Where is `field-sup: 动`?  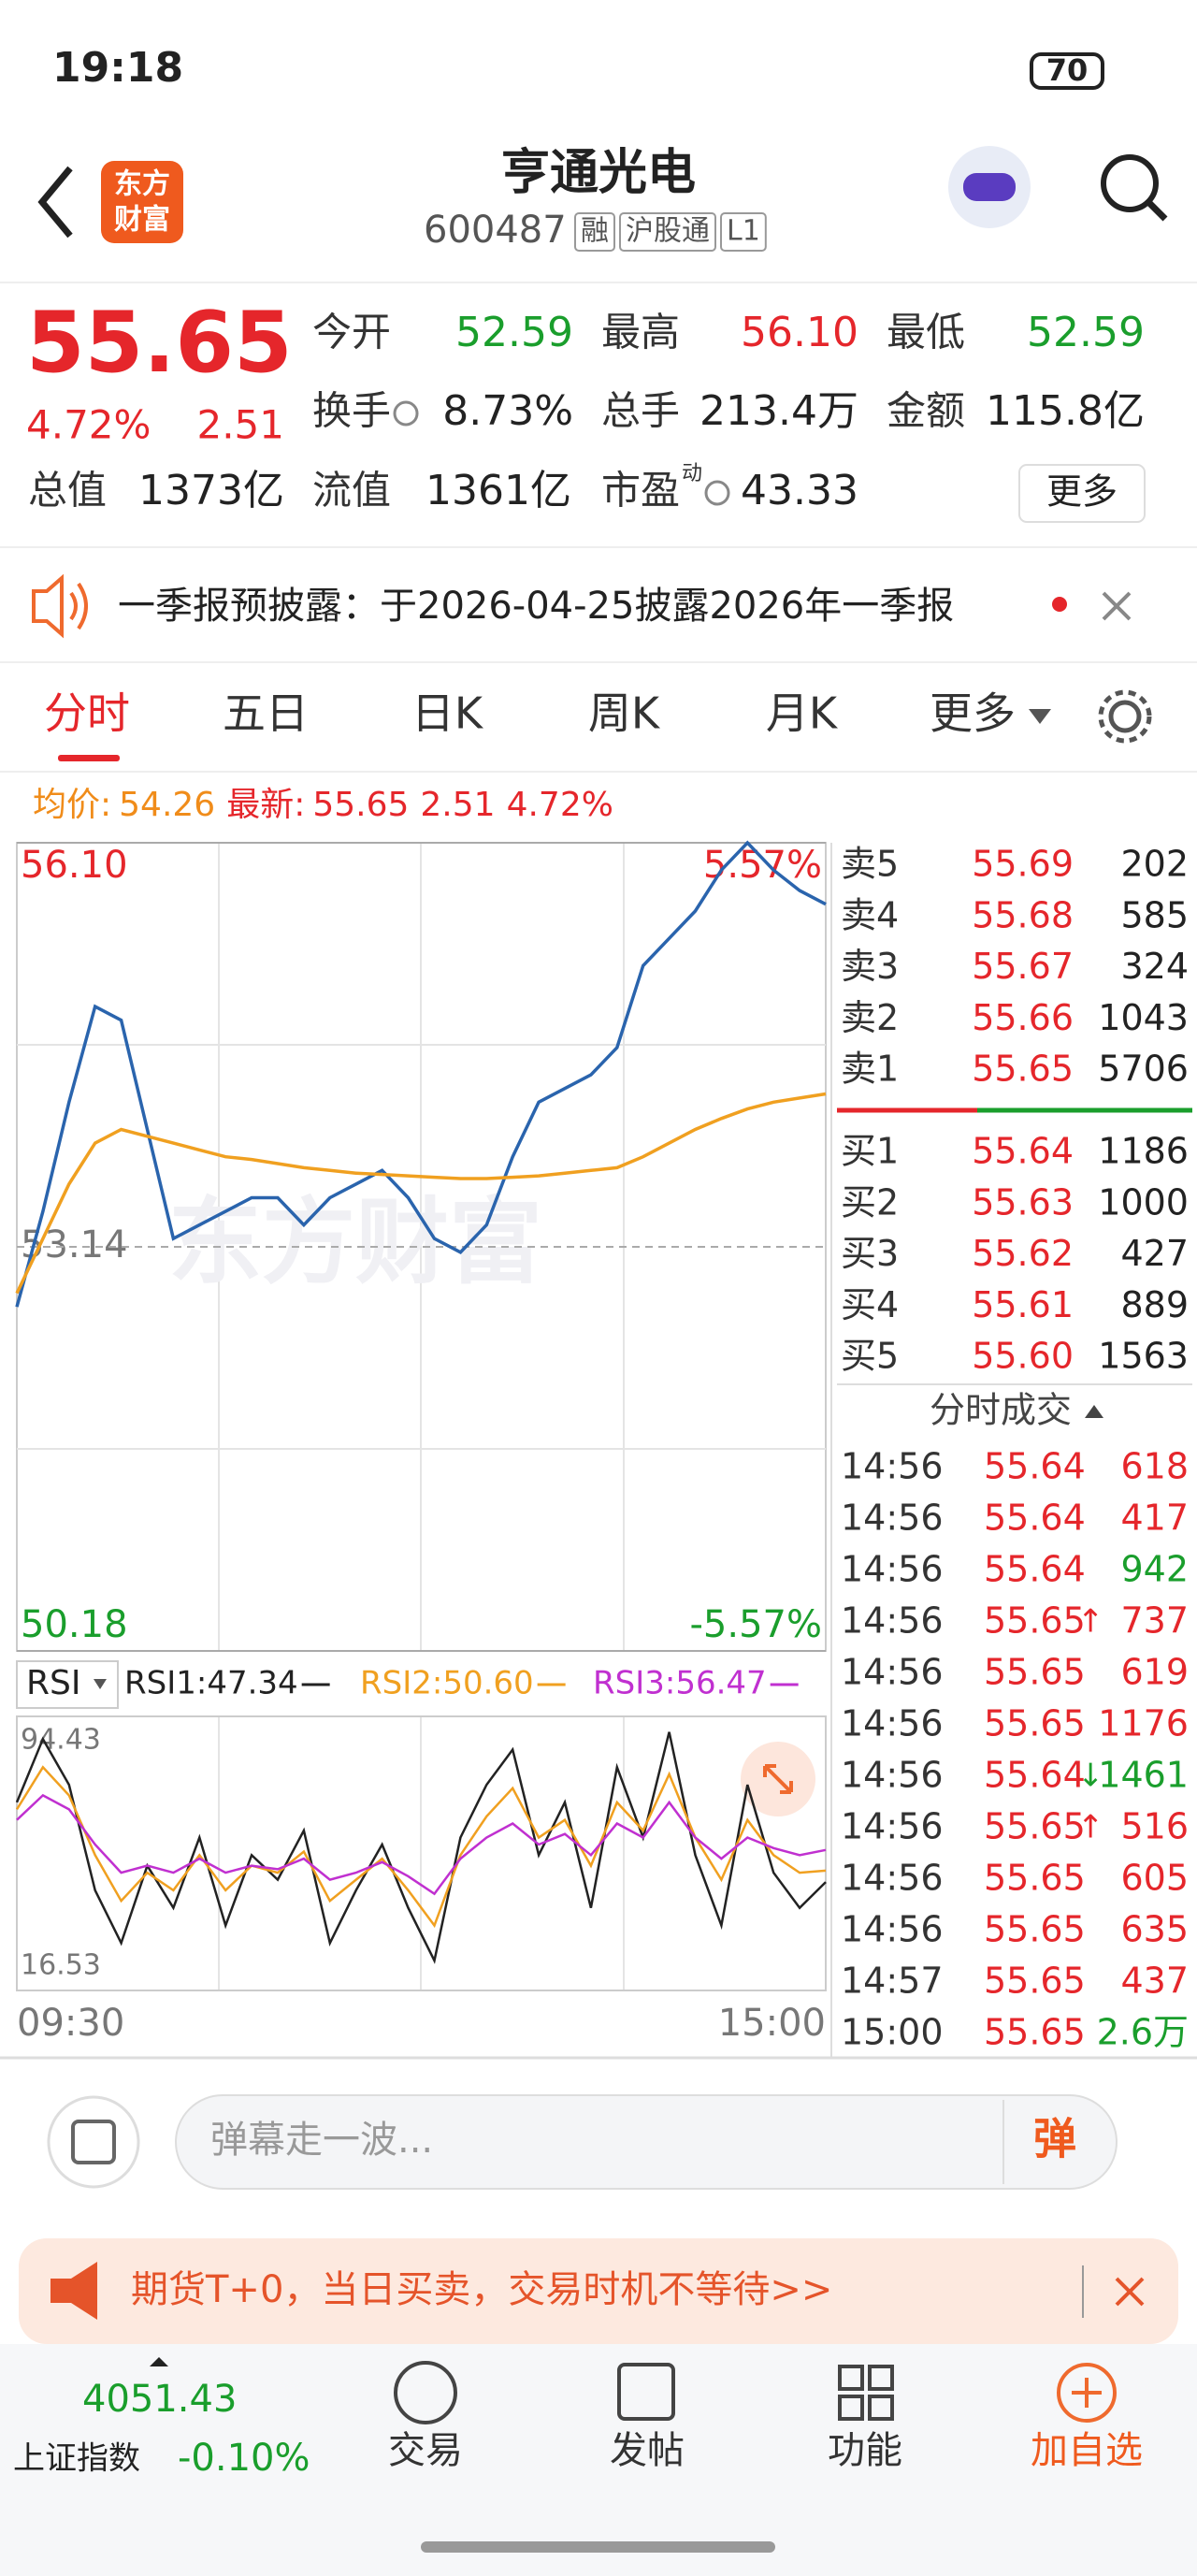 field-sup: 动 is located at coordinates (692, 474).